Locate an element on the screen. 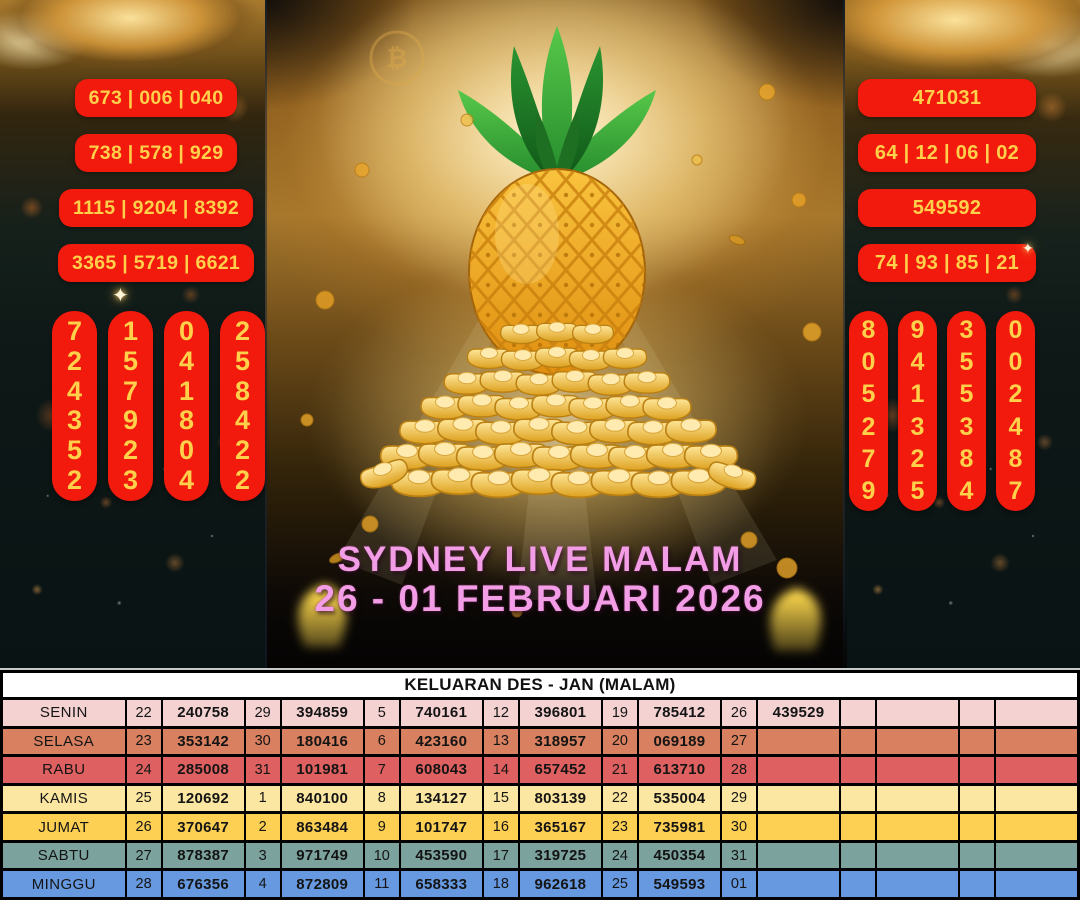 The width and height of the screenshot is (1080, 900). pill-digit: 9 is located at coordinates (130, 420).